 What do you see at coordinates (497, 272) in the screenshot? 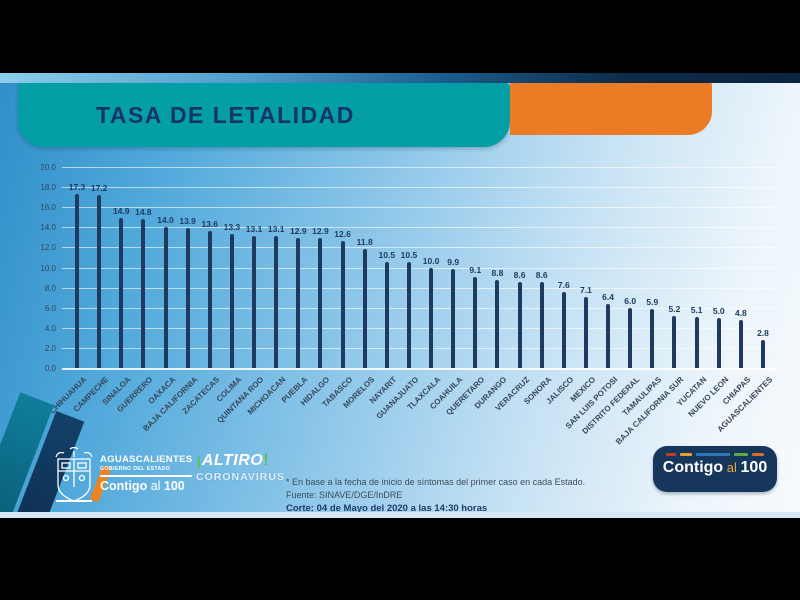
I see `value-label: 8.8` at bounding box center [497, 272].